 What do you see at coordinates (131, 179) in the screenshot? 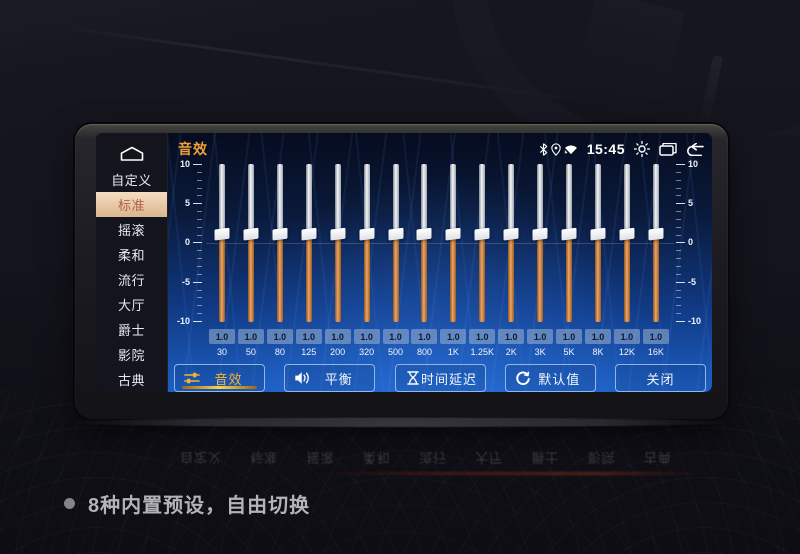
I see `sidebar-preset-item: 自定义` at bounding box center [131, 179].